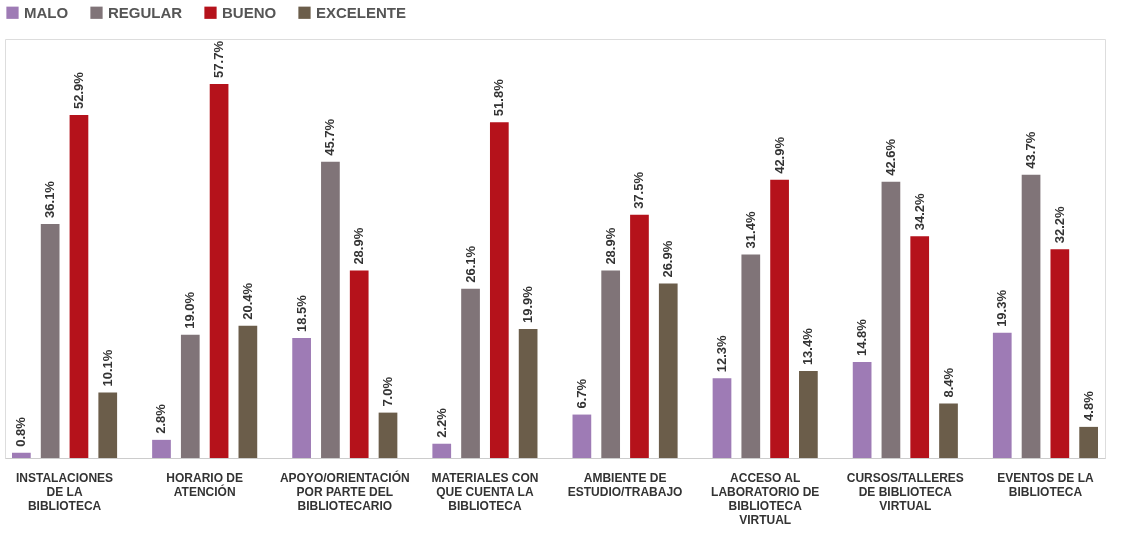  What do you see at coordinates (21, 431) in the screenshot?
I see `data-label: 0.8%` at bounding box center [21, 431].